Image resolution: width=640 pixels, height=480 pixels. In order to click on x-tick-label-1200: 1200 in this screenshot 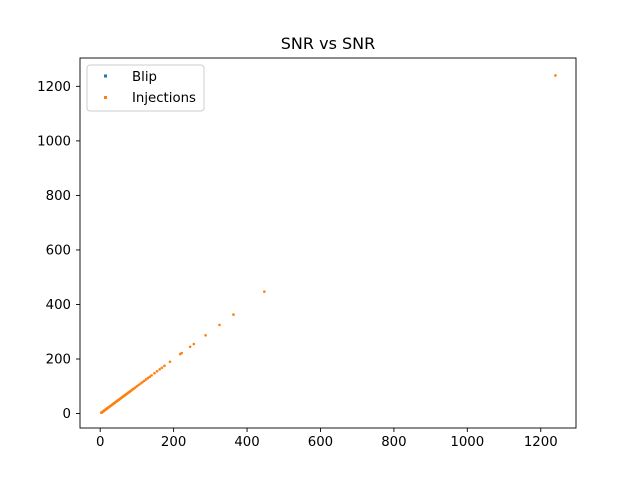, I will do `click(541, 442)`.